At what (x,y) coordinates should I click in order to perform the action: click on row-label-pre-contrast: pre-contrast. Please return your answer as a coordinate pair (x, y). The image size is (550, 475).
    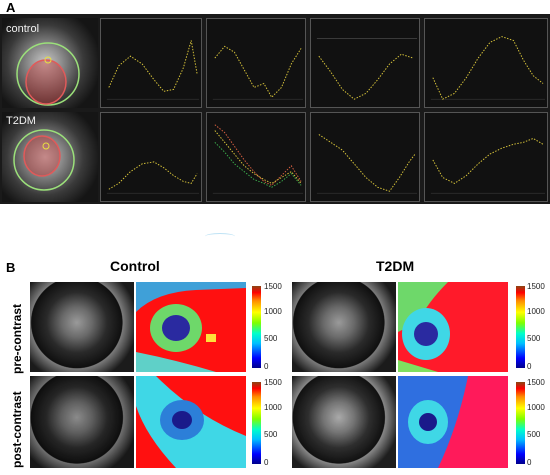
    Looking at the image, I should click on (17, 338).